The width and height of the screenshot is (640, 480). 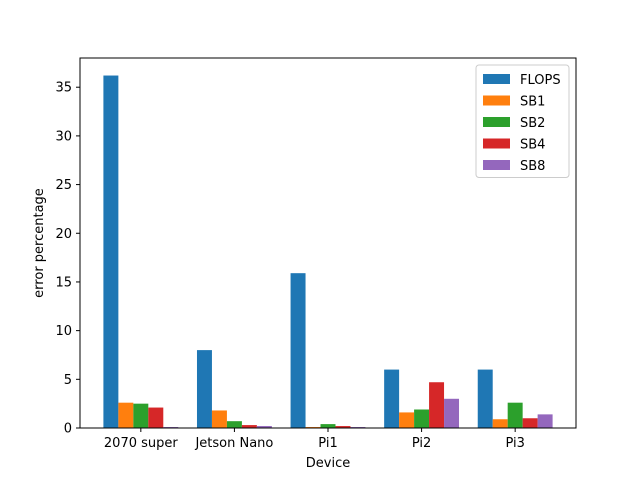 I want to click on legend-swatch-sb4, so click(x=496, y=143).